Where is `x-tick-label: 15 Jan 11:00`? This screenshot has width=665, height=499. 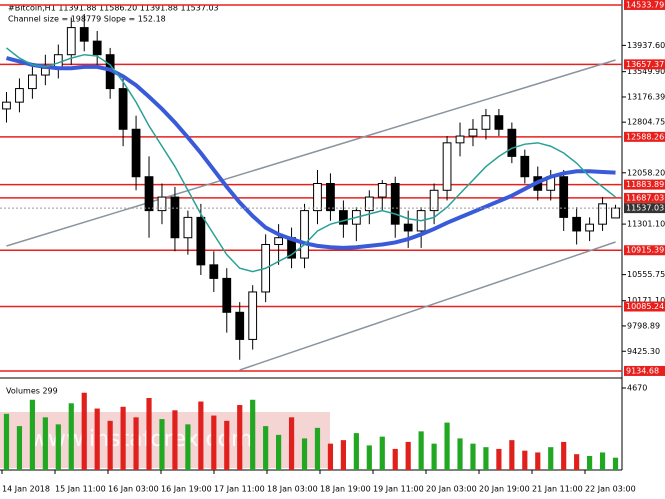 x-tick-label: 15 Jan 11:00 is located at coordinates (80, 489).